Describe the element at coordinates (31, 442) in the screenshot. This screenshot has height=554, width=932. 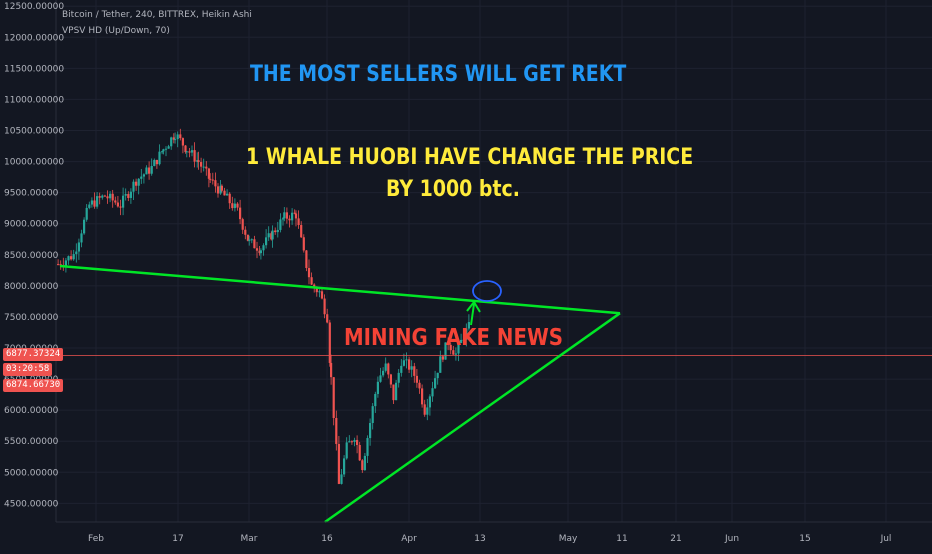
I see `y-tick-label: 5500.00000` at that location.